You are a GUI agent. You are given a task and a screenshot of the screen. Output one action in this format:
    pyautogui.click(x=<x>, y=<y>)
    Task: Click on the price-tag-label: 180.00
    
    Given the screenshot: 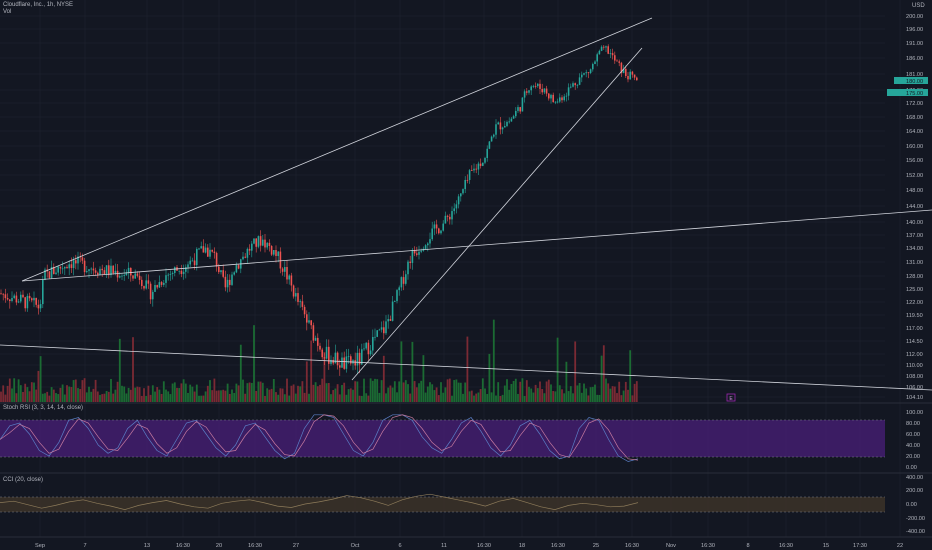 What is the action you would take?
    pyautogui.click(x=914, y=82)
    